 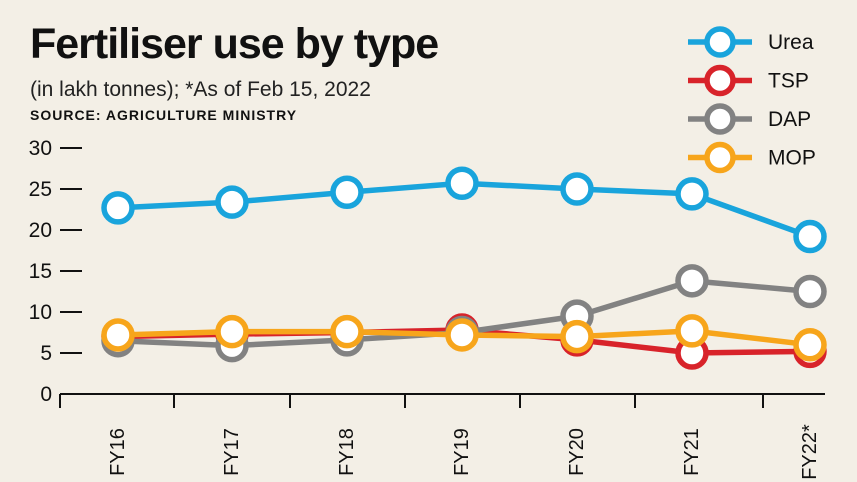 I want to click on series-mop, so click(x=464, y=338).